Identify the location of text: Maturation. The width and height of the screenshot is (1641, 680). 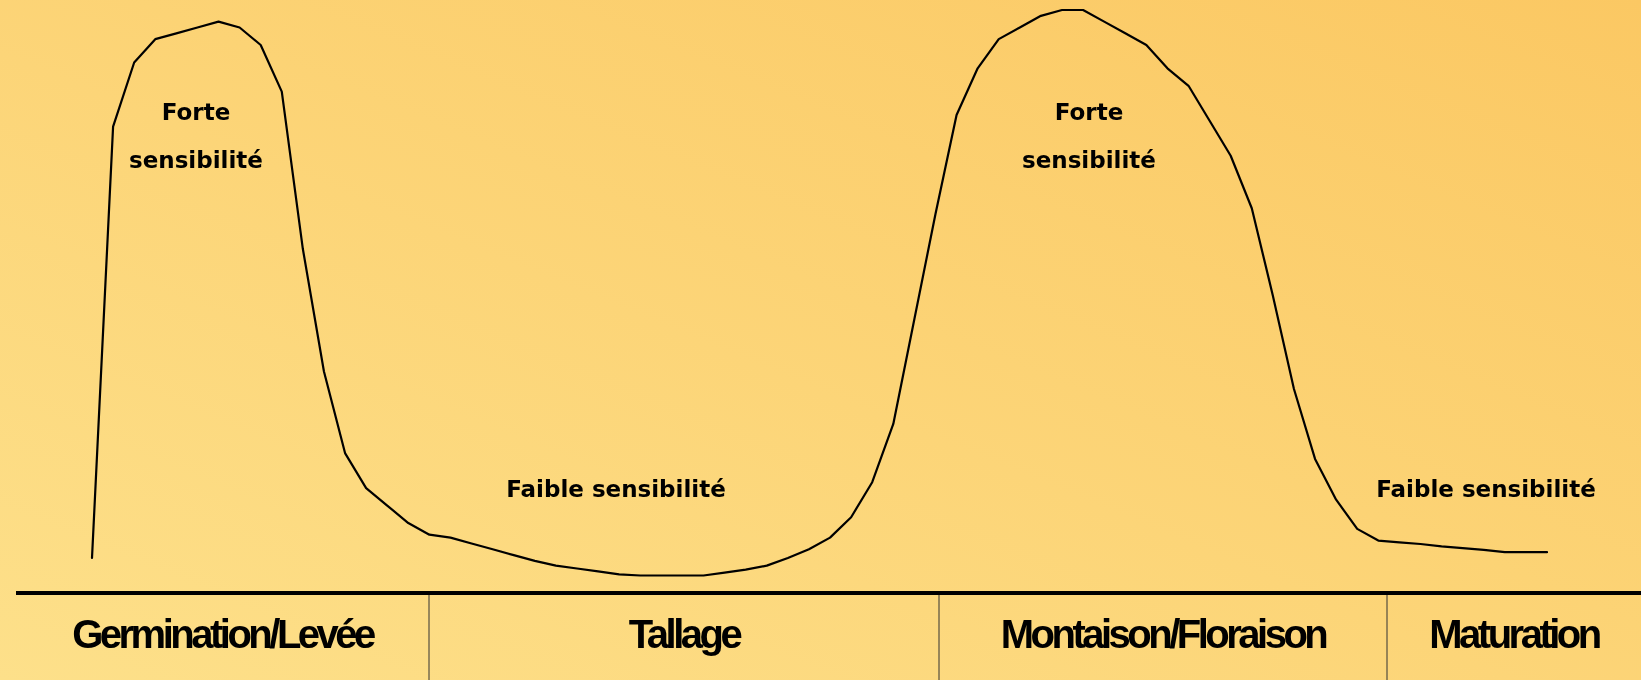
(1514, 634).